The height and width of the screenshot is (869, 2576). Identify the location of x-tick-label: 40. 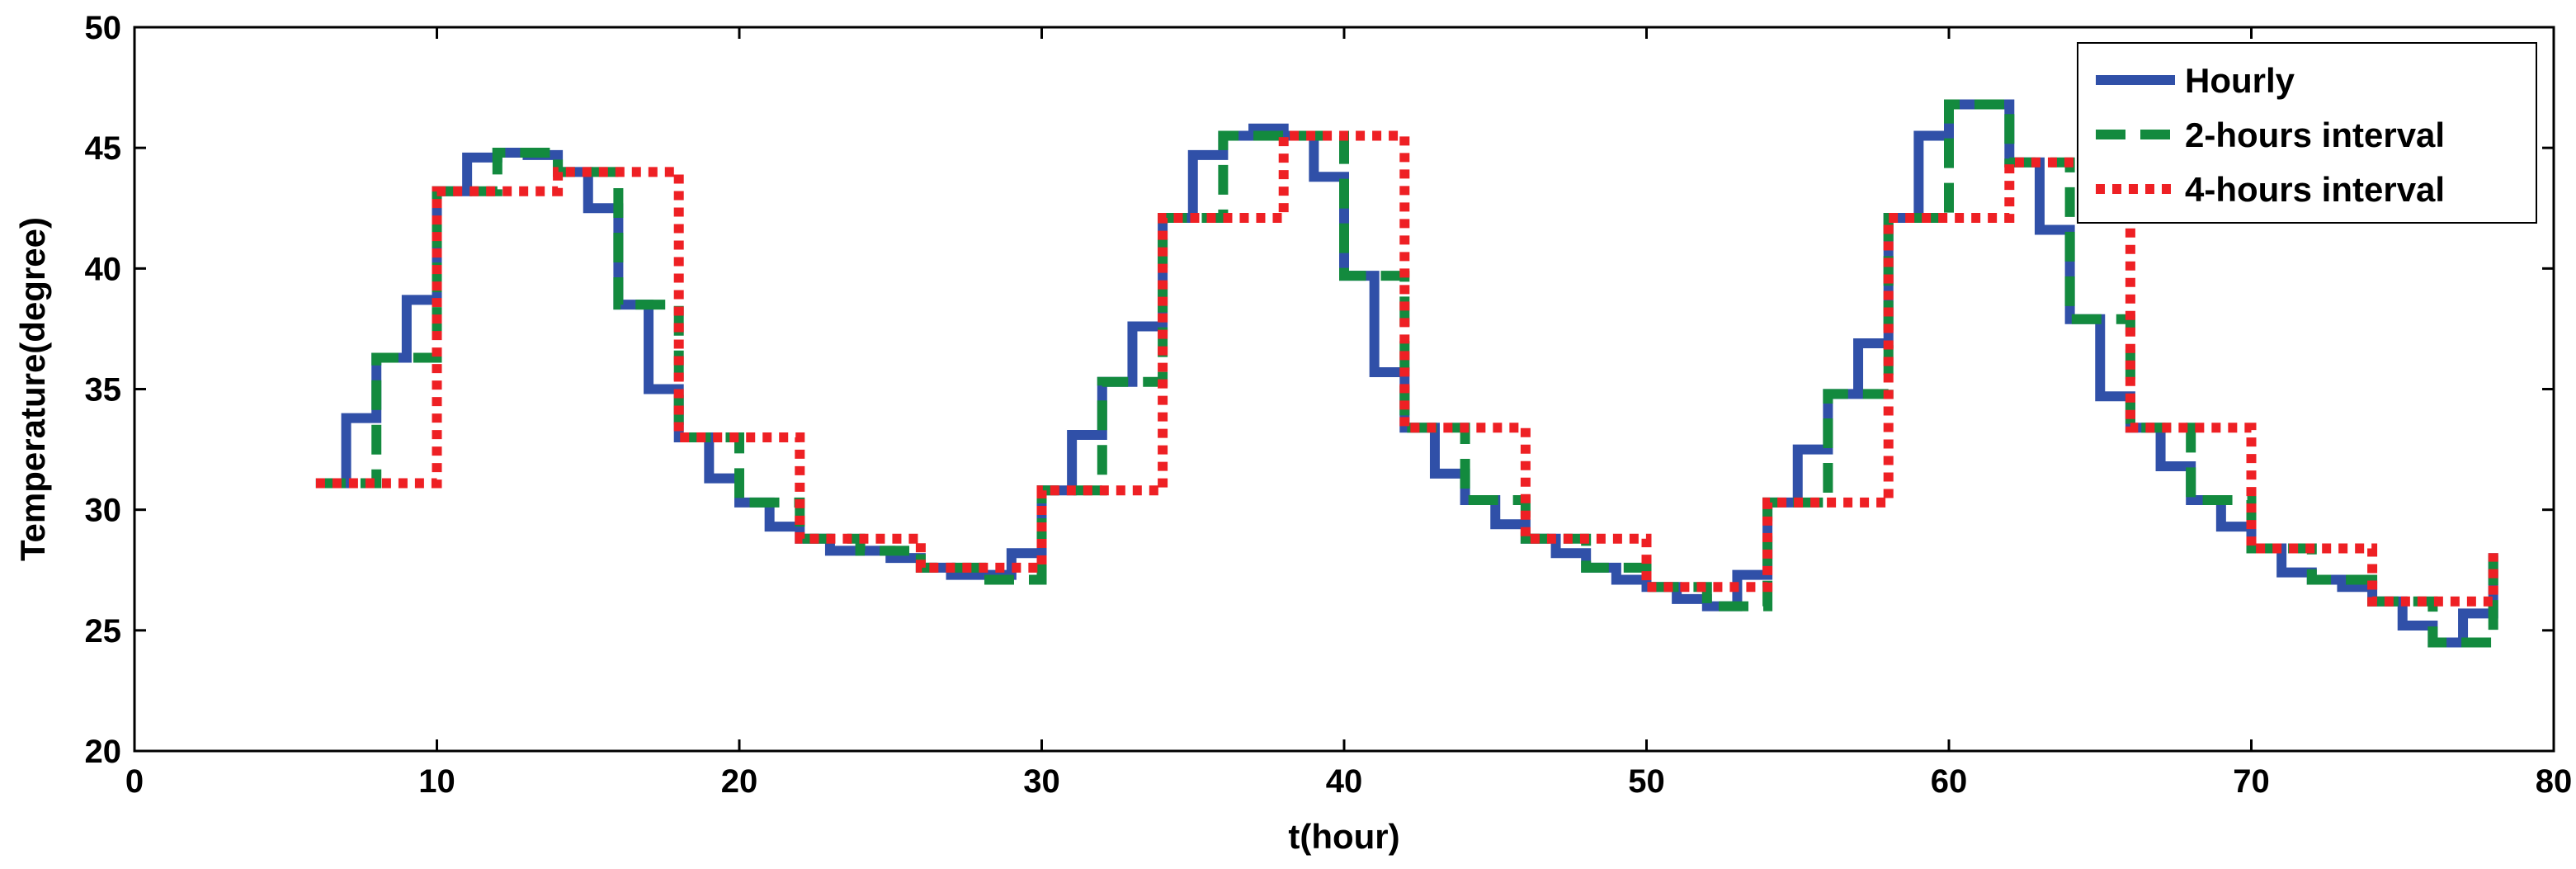
(1344, 781).